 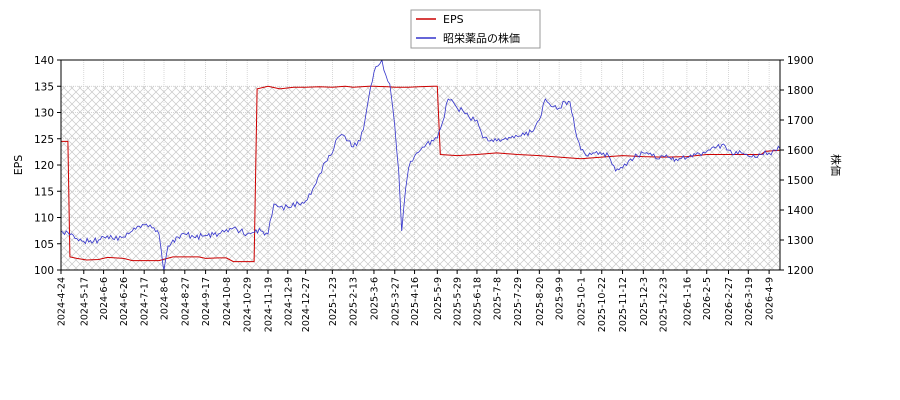 What do you see at coordinates (185, 301) in the screenshot?
I see `x-tick-label: 2024-8-27` at bounding box center [185, 301].